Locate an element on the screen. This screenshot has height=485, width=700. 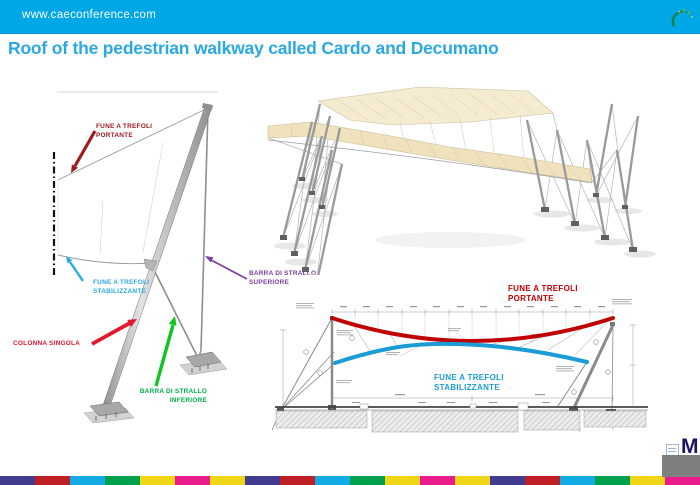
bottom-dimension-figures is located at coordinates (451, 398).